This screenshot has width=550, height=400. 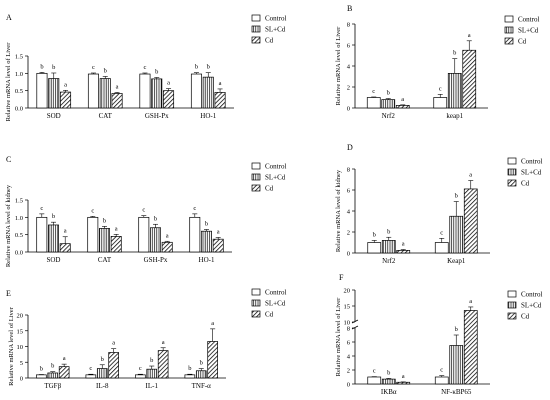 I want to click on y-tick-label: 0.0, so click(x=19, y=253).